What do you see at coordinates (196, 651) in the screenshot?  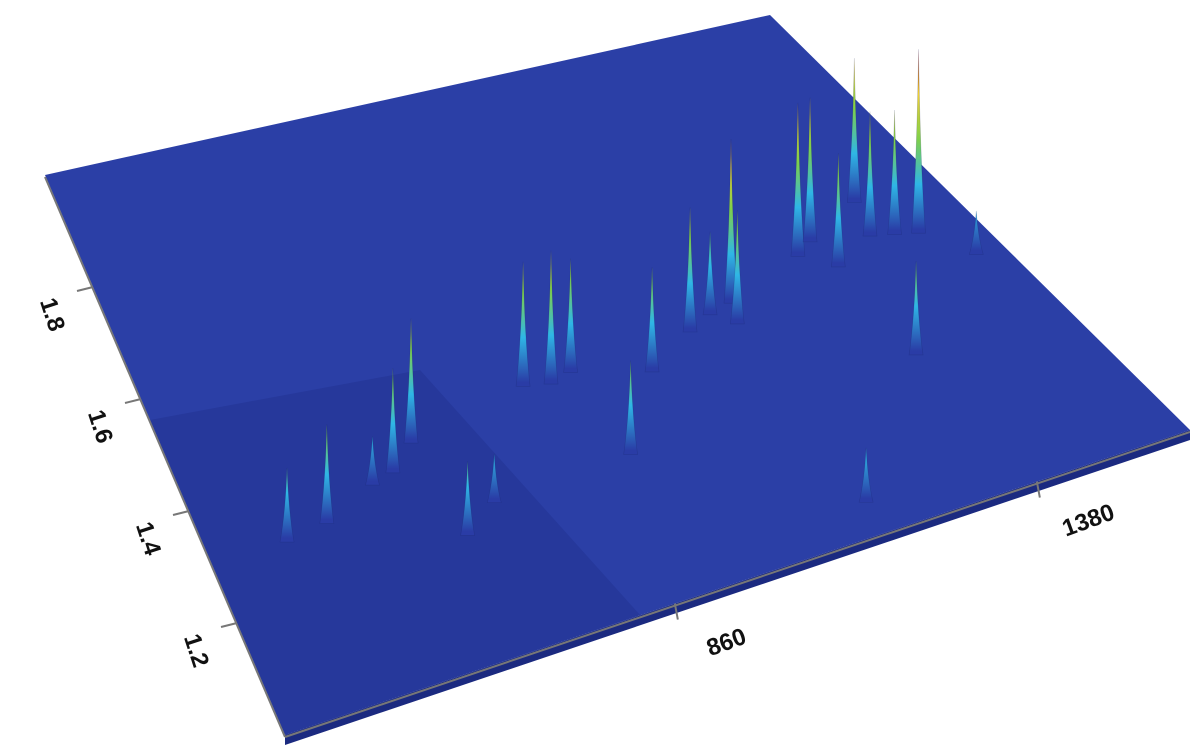 I see `y-tick-label: 1.2` at bounding box center [196, 651].